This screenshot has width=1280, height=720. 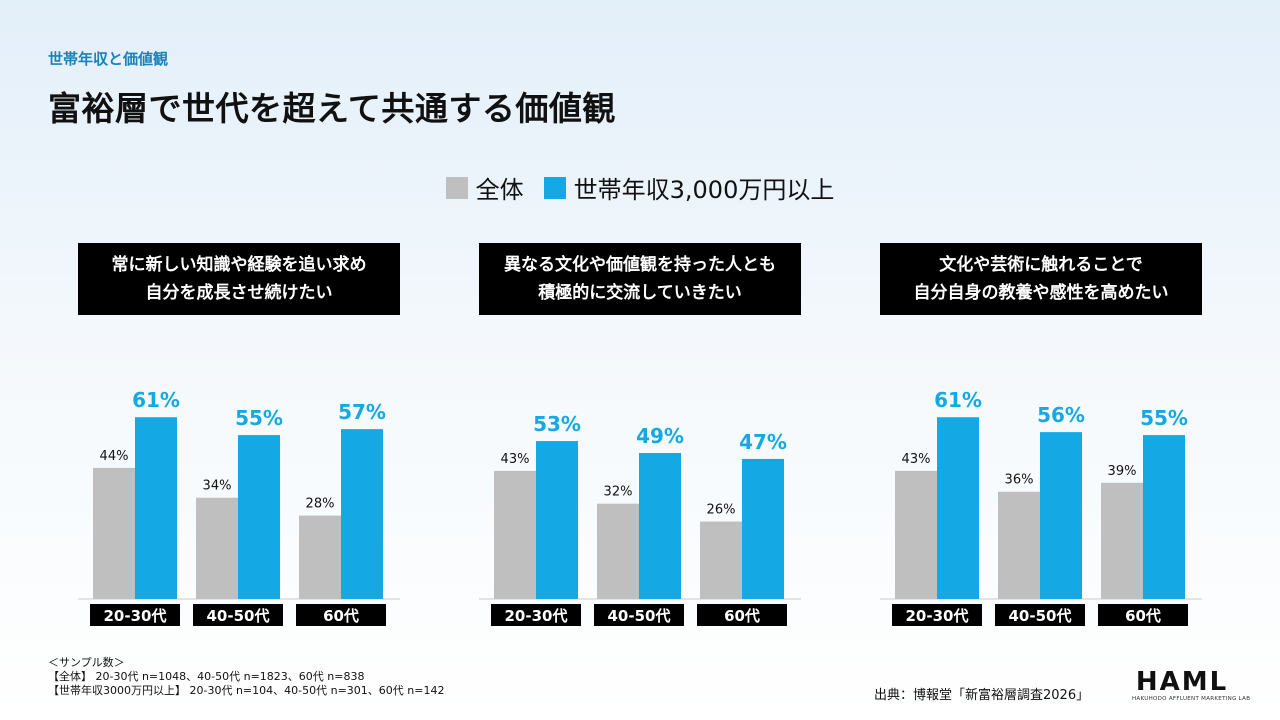 What do you see at coordinates (640, 279) in the screenshot?
I see `chart-title: 異なる文化や価値観を持った人とも 積極的に交流していきたい` at bounding box center [640, 279].